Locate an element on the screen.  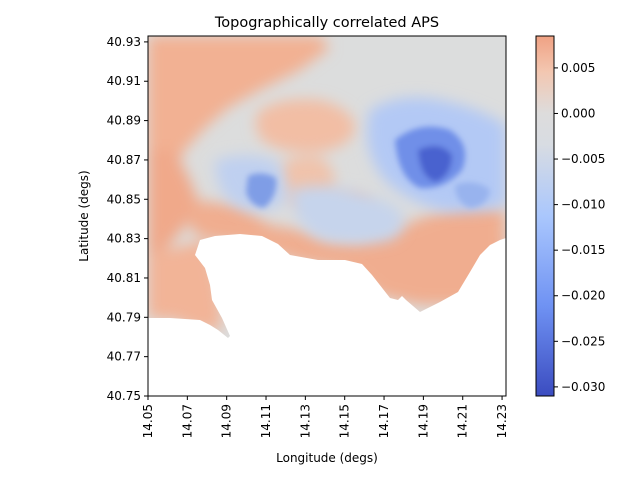
y-tick-label: 40.81 is located at coordinates (124, 278).